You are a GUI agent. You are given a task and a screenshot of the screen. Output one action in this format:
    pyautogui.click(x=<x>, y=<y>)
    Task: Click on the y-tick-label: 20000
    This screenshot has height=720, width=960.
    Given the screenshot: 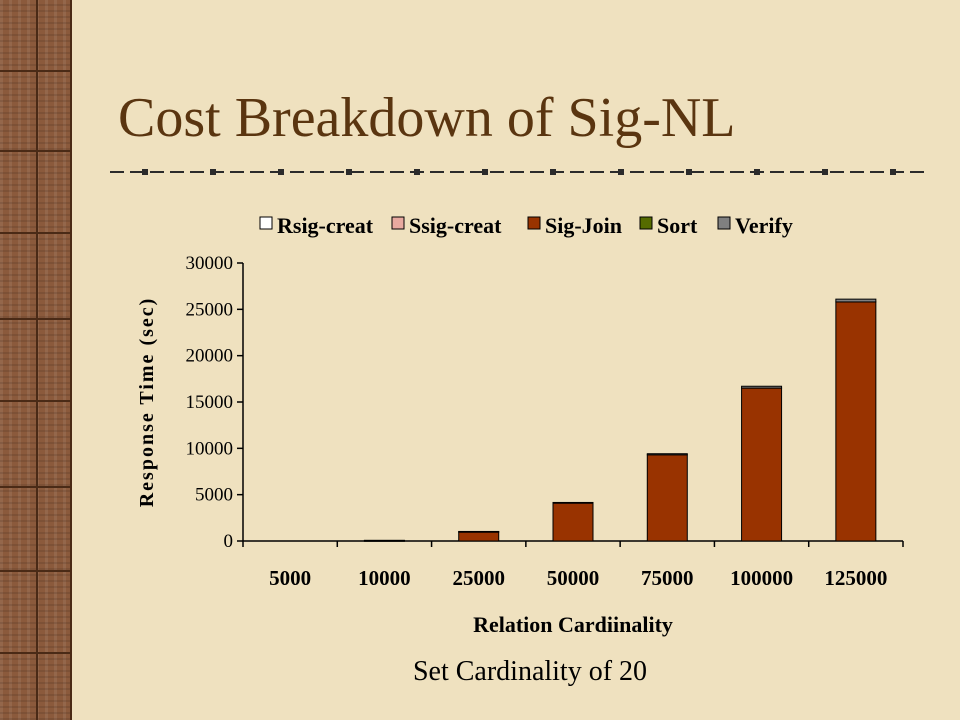 What is the action you would take?
    pyautogui.click(x=210, y=356)
    